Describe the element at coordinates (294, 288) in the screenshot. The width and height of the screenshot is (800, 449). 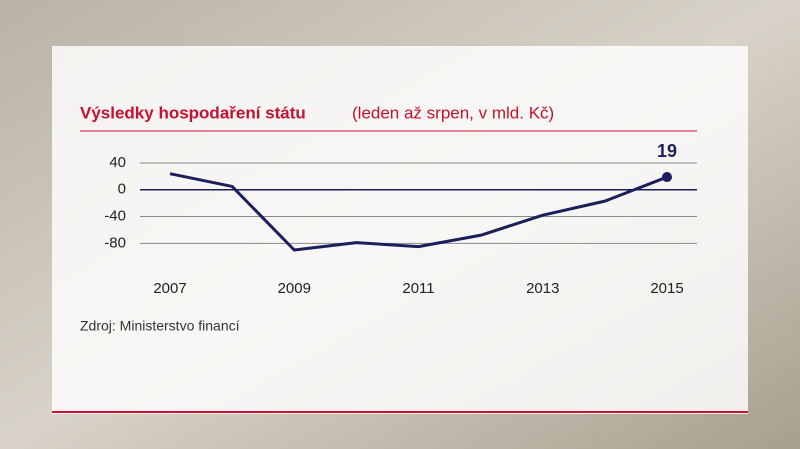
I see `x-tick-label: 2009` at that location.